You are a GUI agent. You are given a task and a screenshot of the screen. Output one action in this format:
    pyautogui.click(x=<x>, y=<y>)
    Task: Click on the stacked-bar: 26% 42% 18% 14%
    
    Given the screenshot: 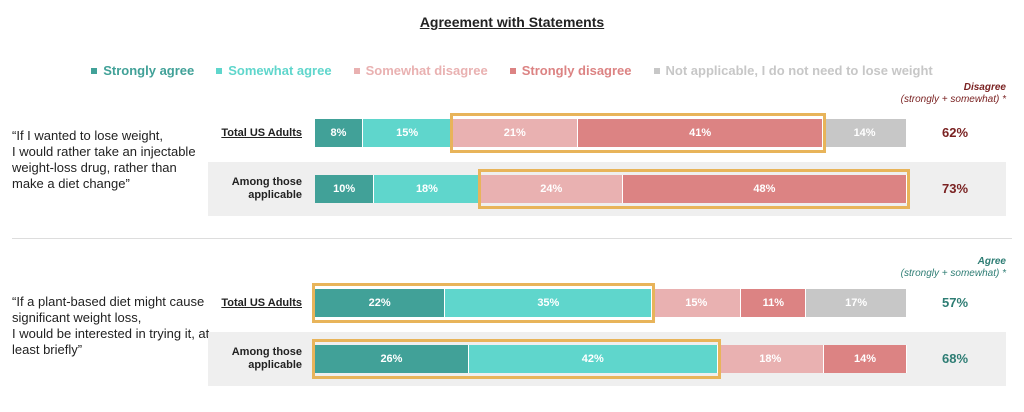 What is the action you would take?
    pyautogui.click(x=611, y=359)
    